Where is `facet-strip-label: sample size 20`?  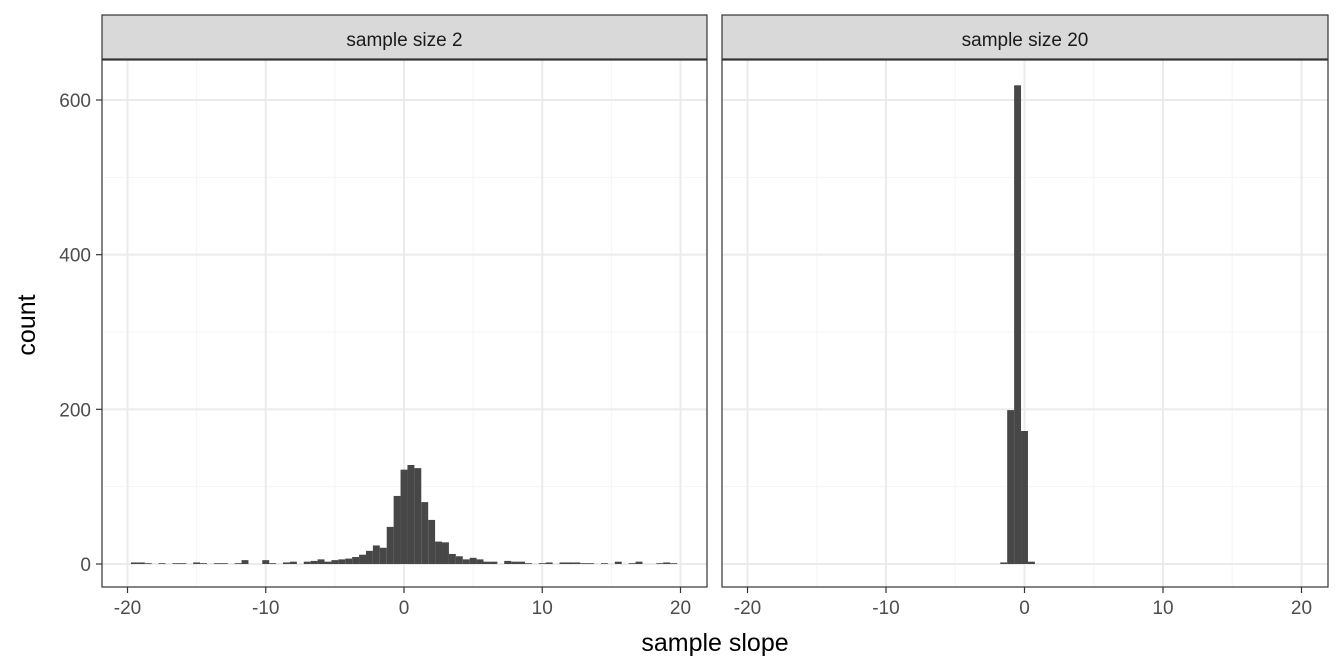 facet-strip-label: sample size 20 is located at coordinates (1025, 40).